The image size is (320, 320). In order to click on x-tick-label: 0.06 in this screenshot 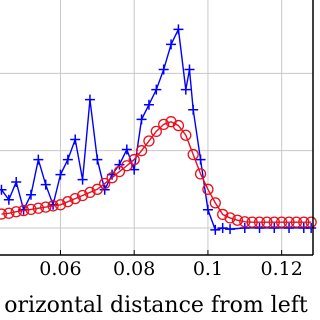, I will do `click(60, 269)`.